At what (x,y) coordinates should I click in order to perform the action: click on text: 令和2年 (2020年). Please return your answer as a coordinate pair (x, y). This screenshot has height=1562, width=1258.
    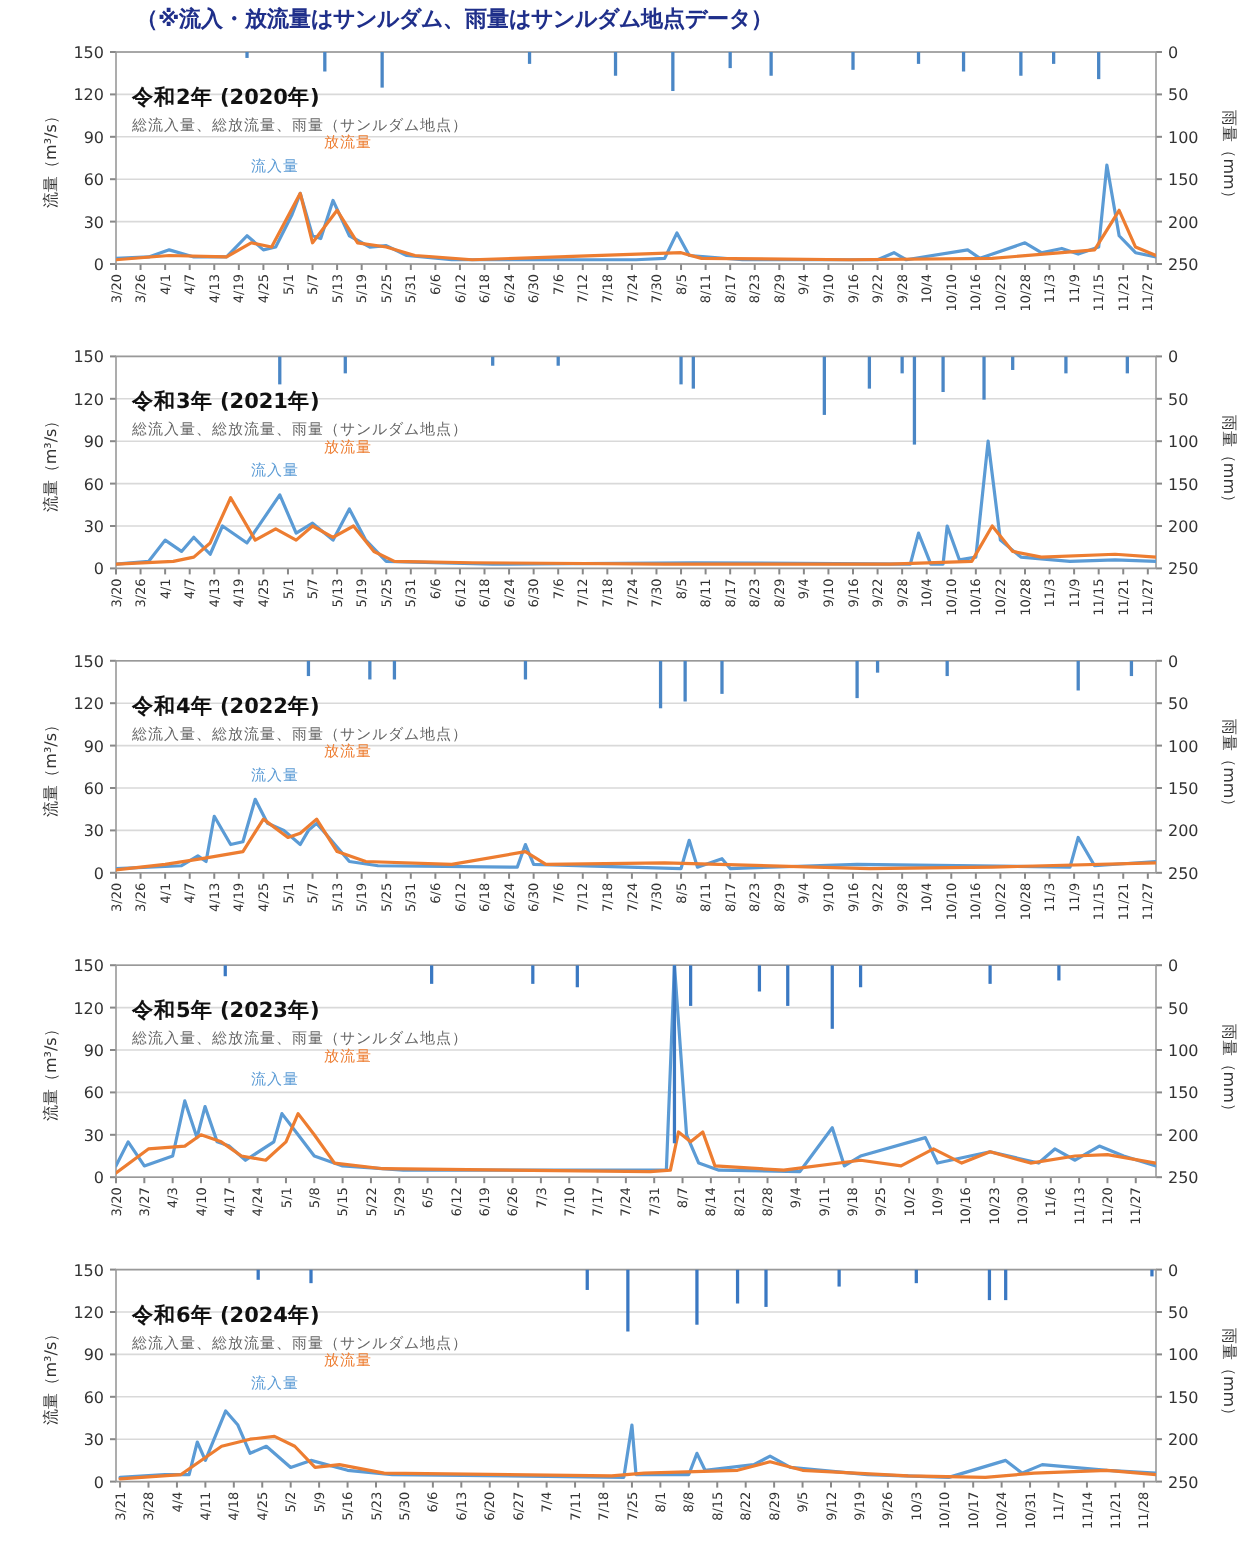
    Looking at the image, I should click on (225, 97).